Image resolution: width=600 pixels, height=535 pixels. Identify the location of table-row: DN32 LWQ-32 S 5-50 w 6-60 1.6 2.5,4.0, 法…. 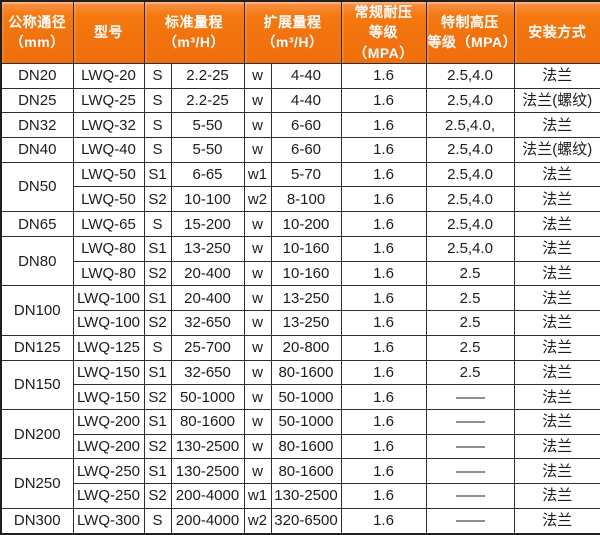
(300, 125).